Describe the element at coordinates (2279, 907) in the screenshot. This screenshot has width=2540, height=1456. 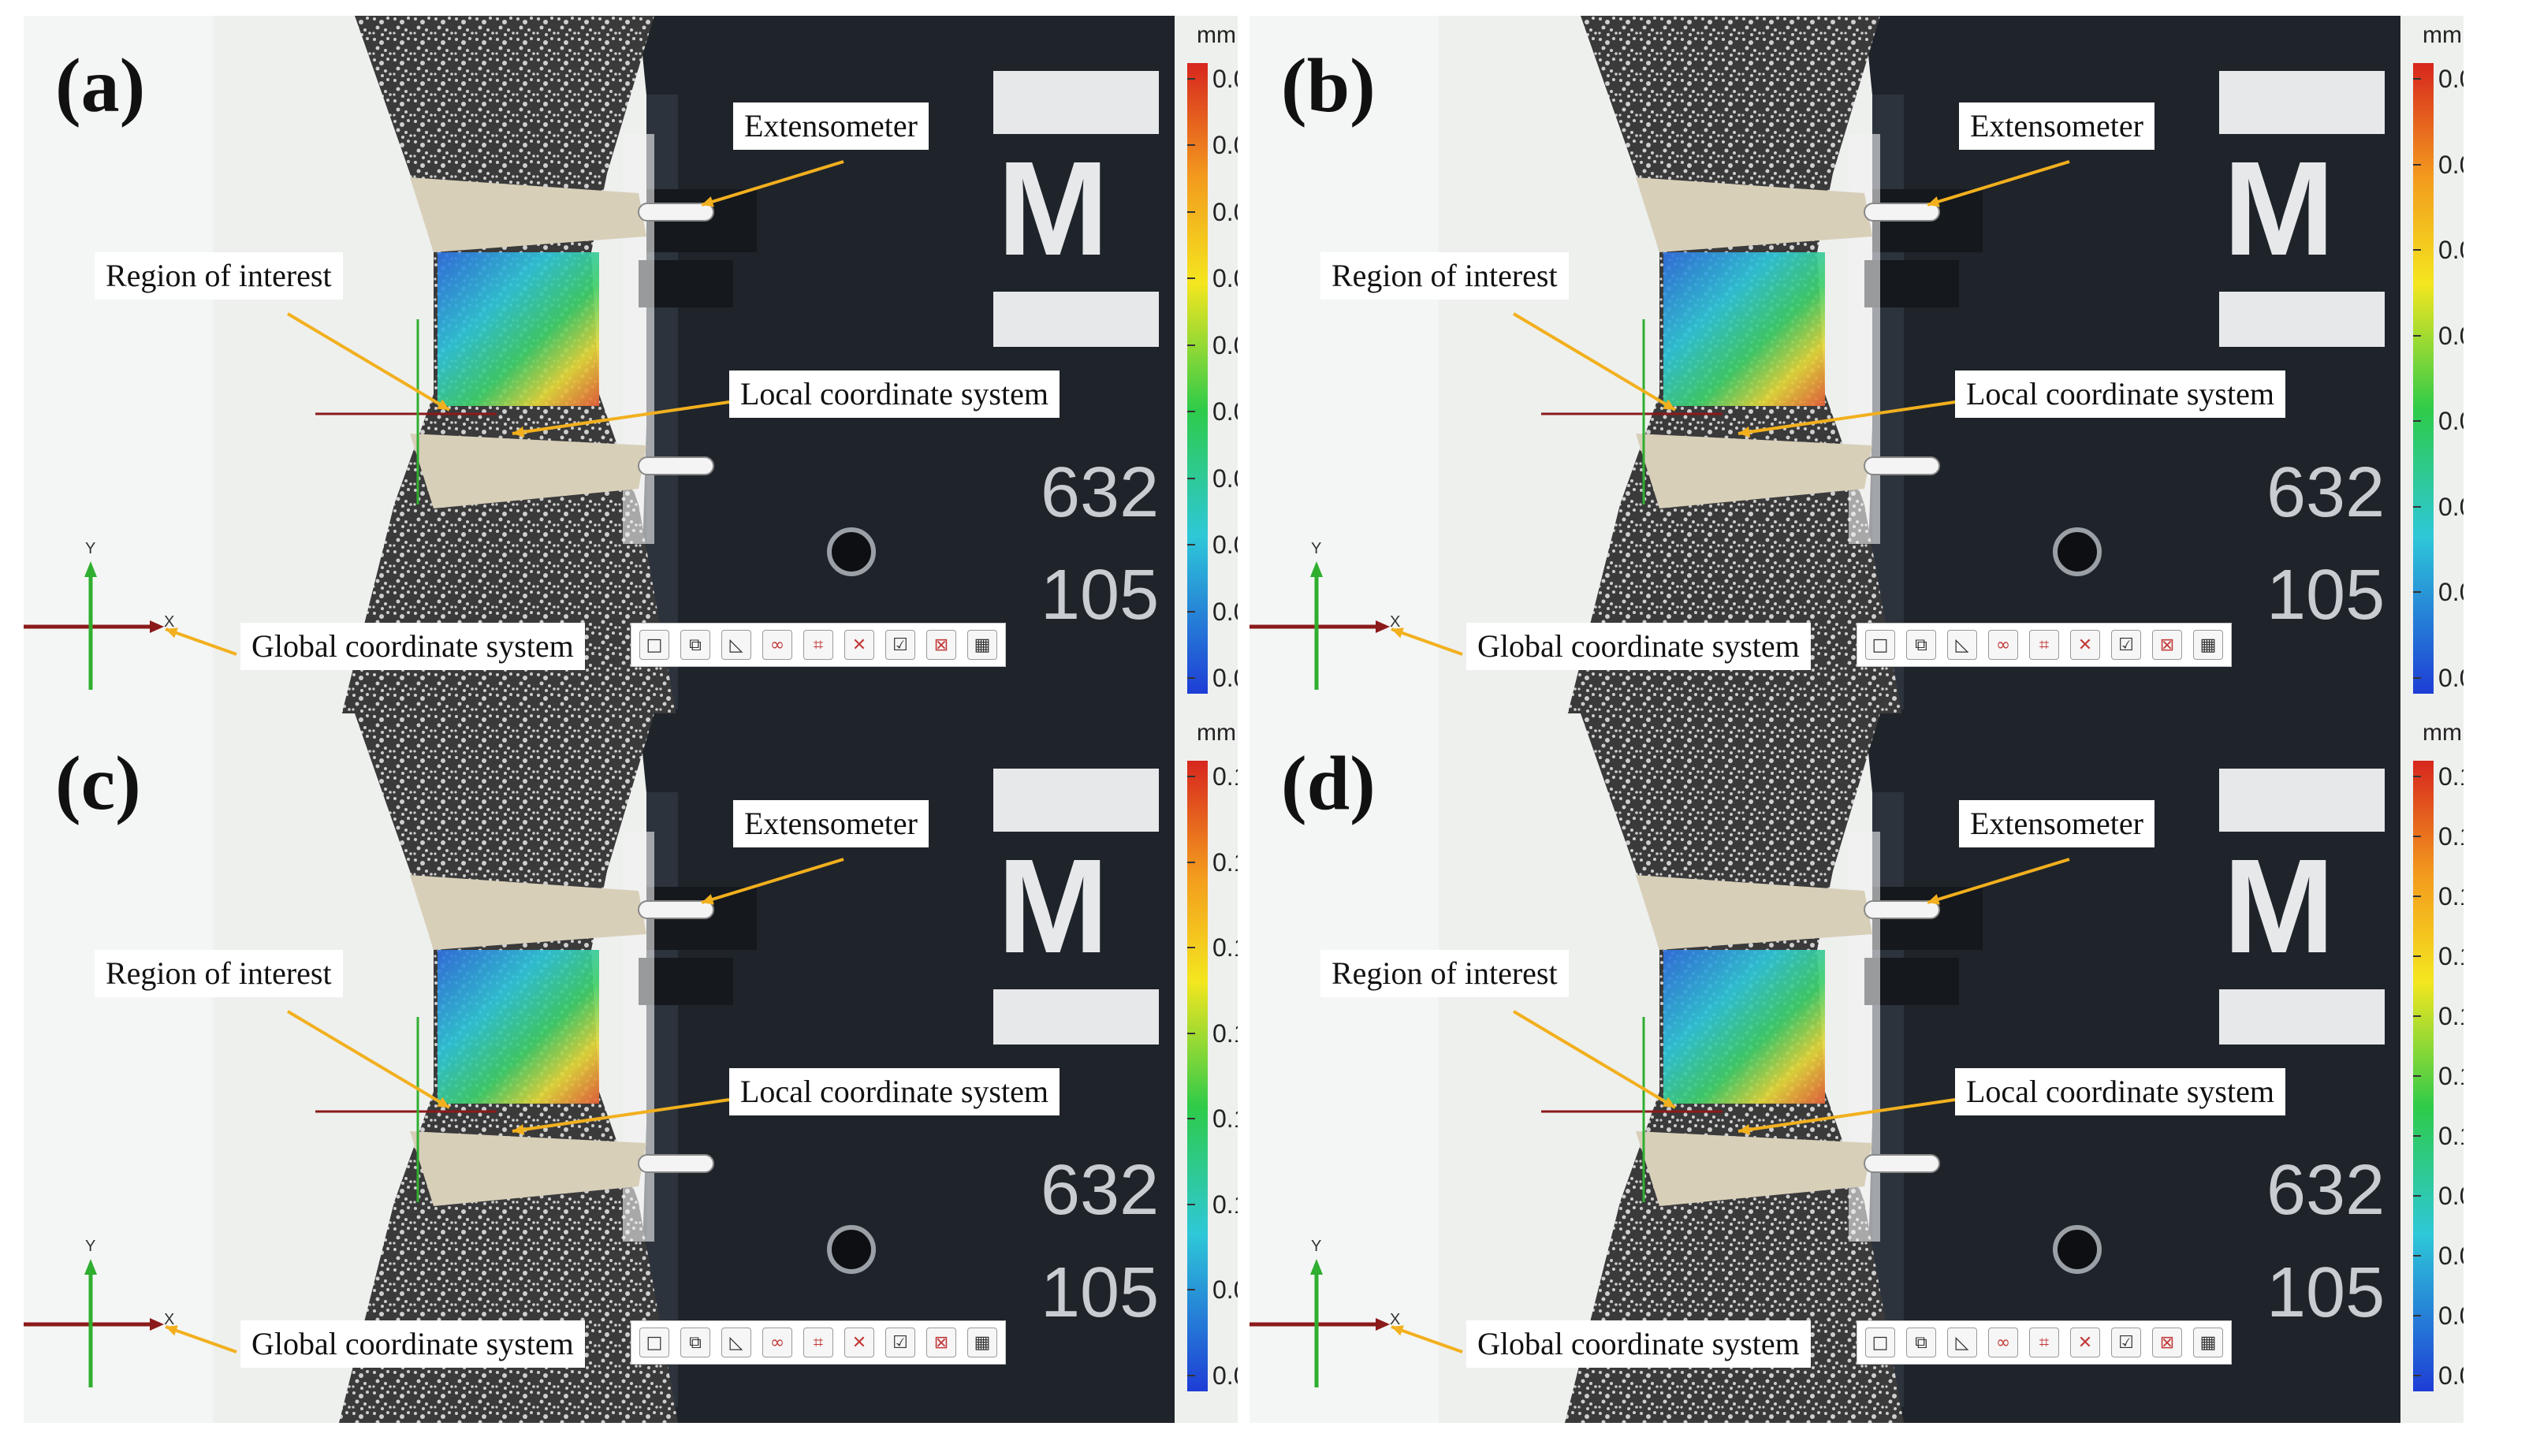
I see `machine-brand-text: M` at that location.